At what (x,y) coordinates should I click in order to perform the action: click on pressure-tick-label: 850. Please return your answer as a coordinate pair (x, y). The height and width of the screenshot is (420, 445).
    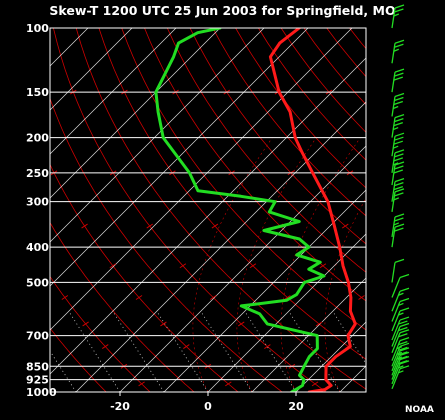
    Looking at the image, I should click on (37, 366).